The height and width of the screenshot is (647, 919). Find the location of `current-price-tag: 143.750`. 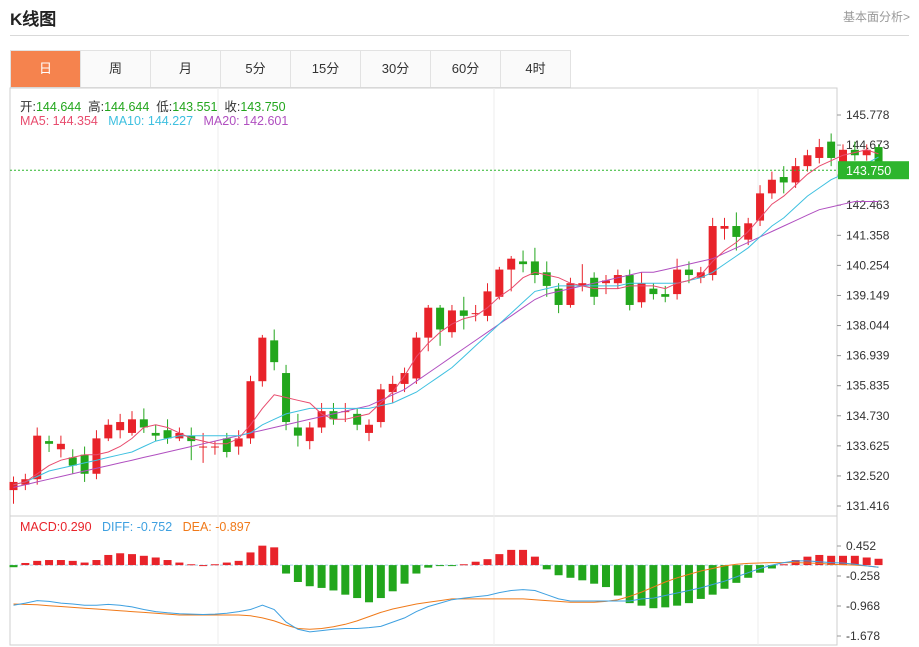

current-price-tag: 143.750 is located at coordinates (868, 171).